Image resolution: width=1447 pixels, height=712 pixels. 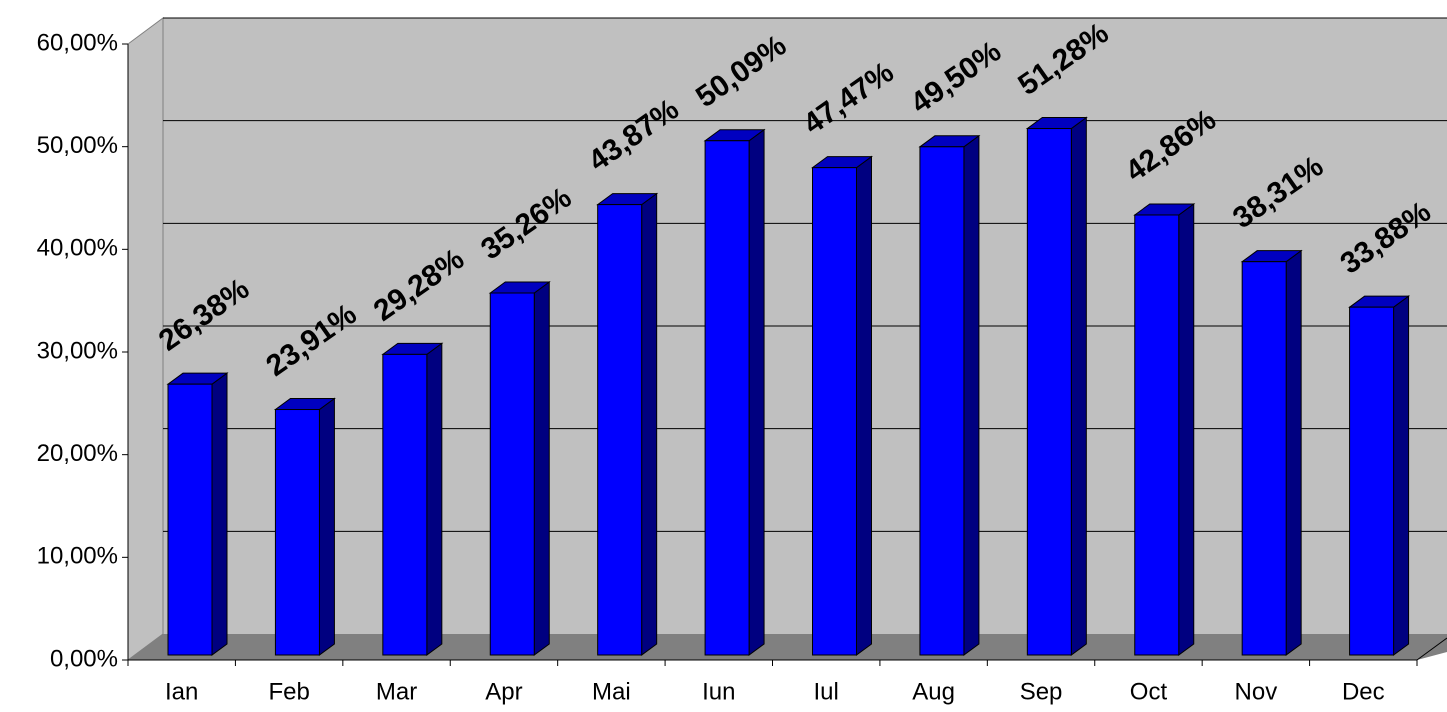 What do you see at coordinates (1041, 691) in the screenshot?
I see `x-tick-label: Sep` at bounding box center [1041, 691].